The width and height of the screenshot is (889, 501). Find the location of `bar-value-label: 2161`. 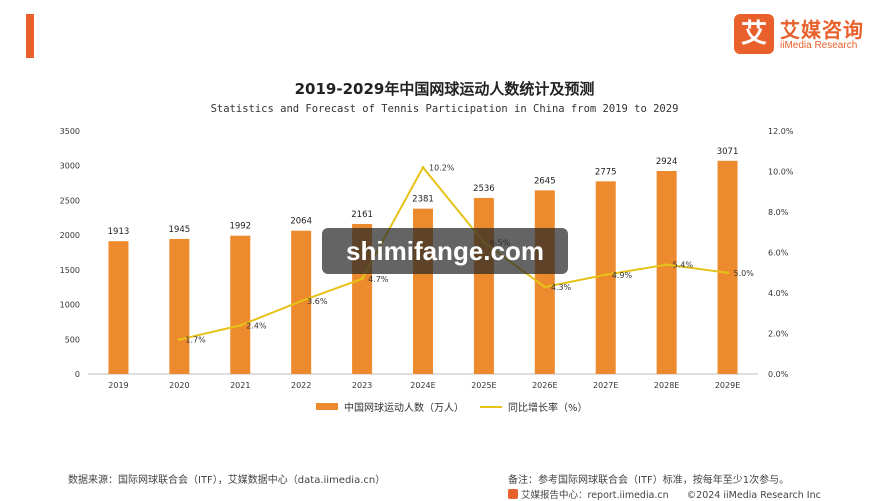

bar-value-label: 2161 is located at coordinates (362, 215).